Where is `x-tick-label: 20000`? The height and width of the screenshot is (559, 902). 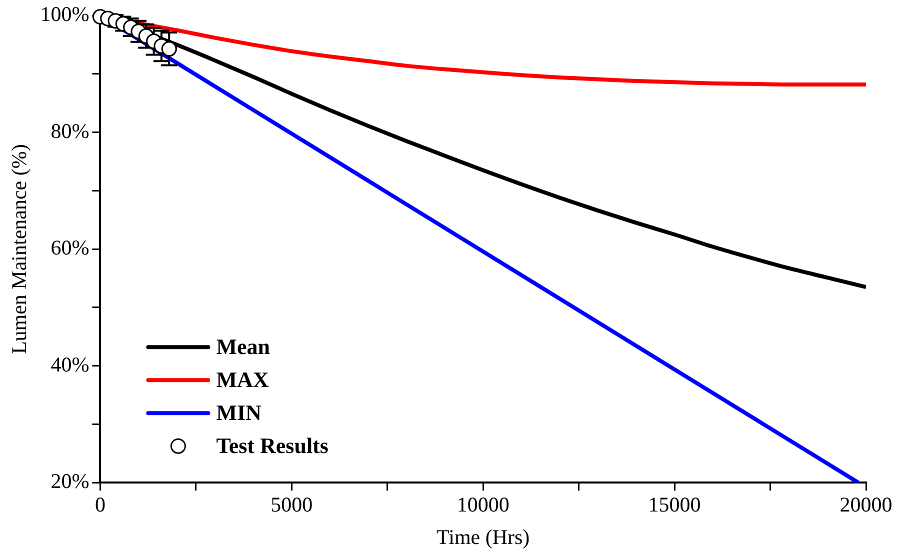
x-tick-label: 20000 is located at coordinates (866, 504).